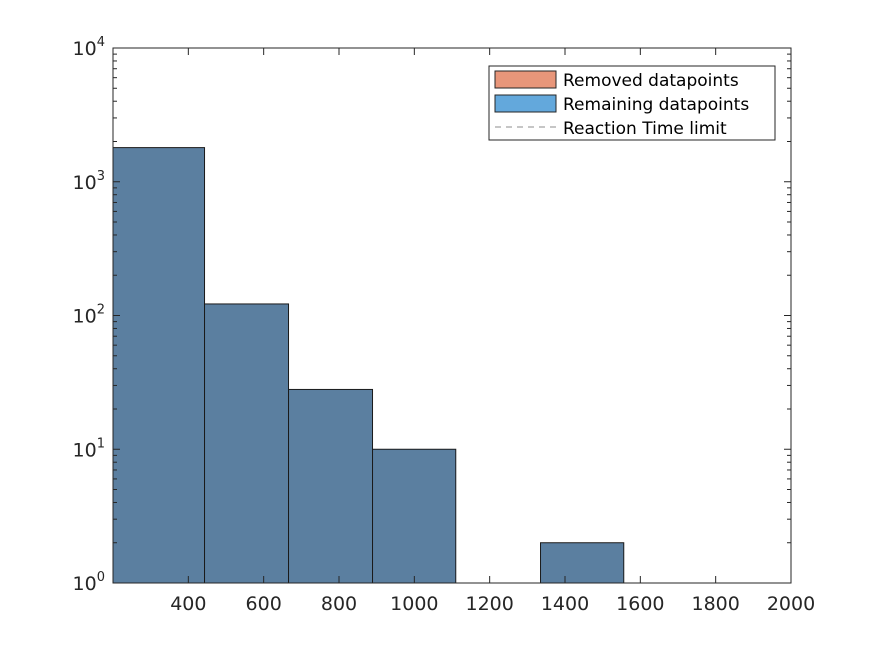  What do you see at coordinates (489, 604) in the screenshot?
I see `x-tick-label: 1200` at bounding box center [489, 604].